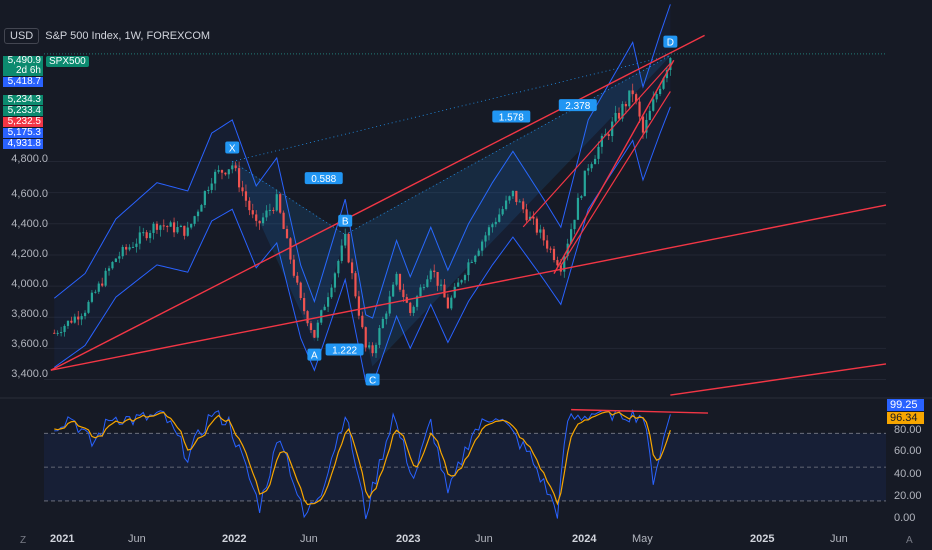 The image size is (932, 550). I want to click on corner-left: Z, so click(23, 540).